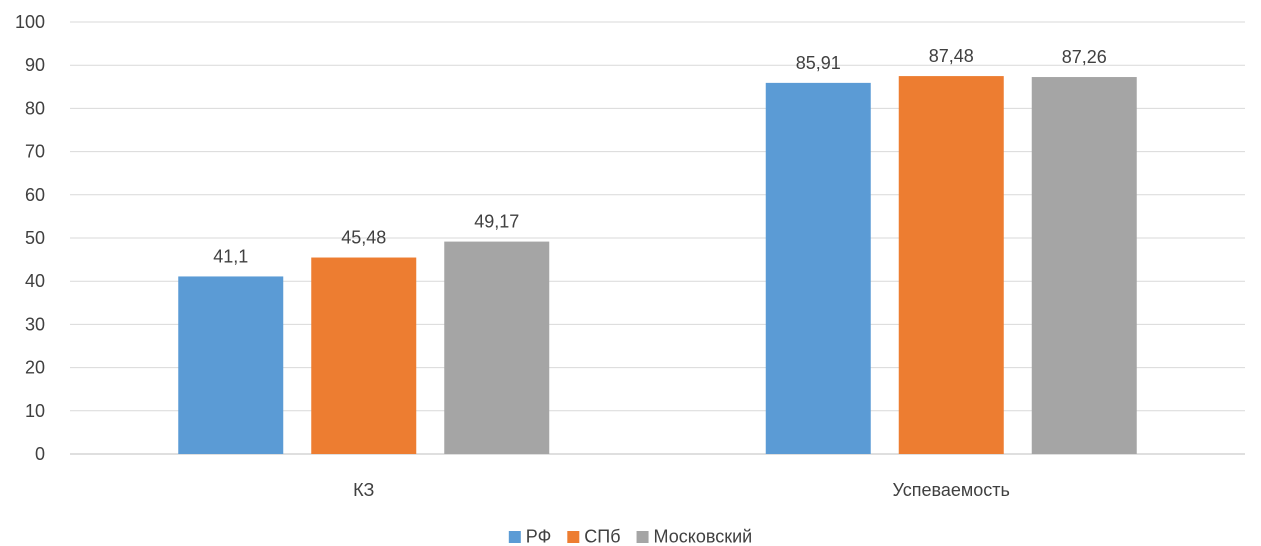 The width and height of the screenshot is (1261, 546). What do you see at coordinates (230, 256) in the screenshot?
I see `data-label: 41,1` at bounding box center [230, 256].